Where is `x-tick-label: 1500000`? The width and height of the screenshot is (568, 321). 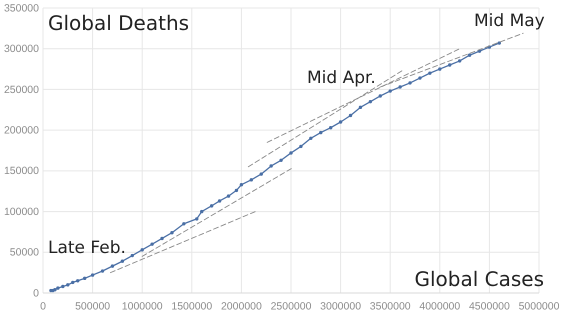
x-tick-label: 1500000 is located at coordinates (191, 306).